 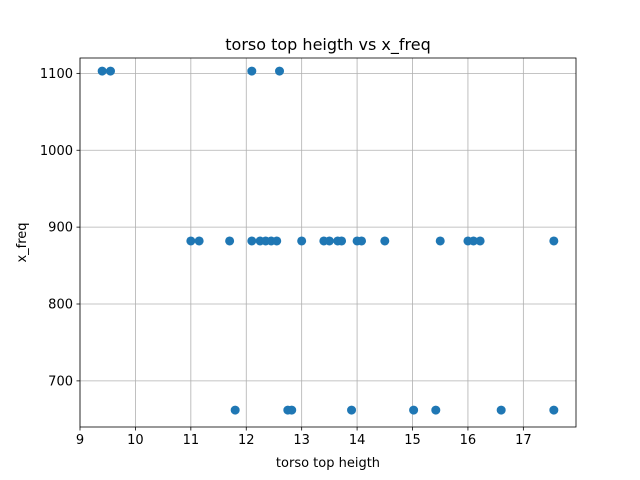 What do you see at coordinates (412, 440) in the screenshot?
I see `x-tick-label: 15` at bounding box center [412, 440].